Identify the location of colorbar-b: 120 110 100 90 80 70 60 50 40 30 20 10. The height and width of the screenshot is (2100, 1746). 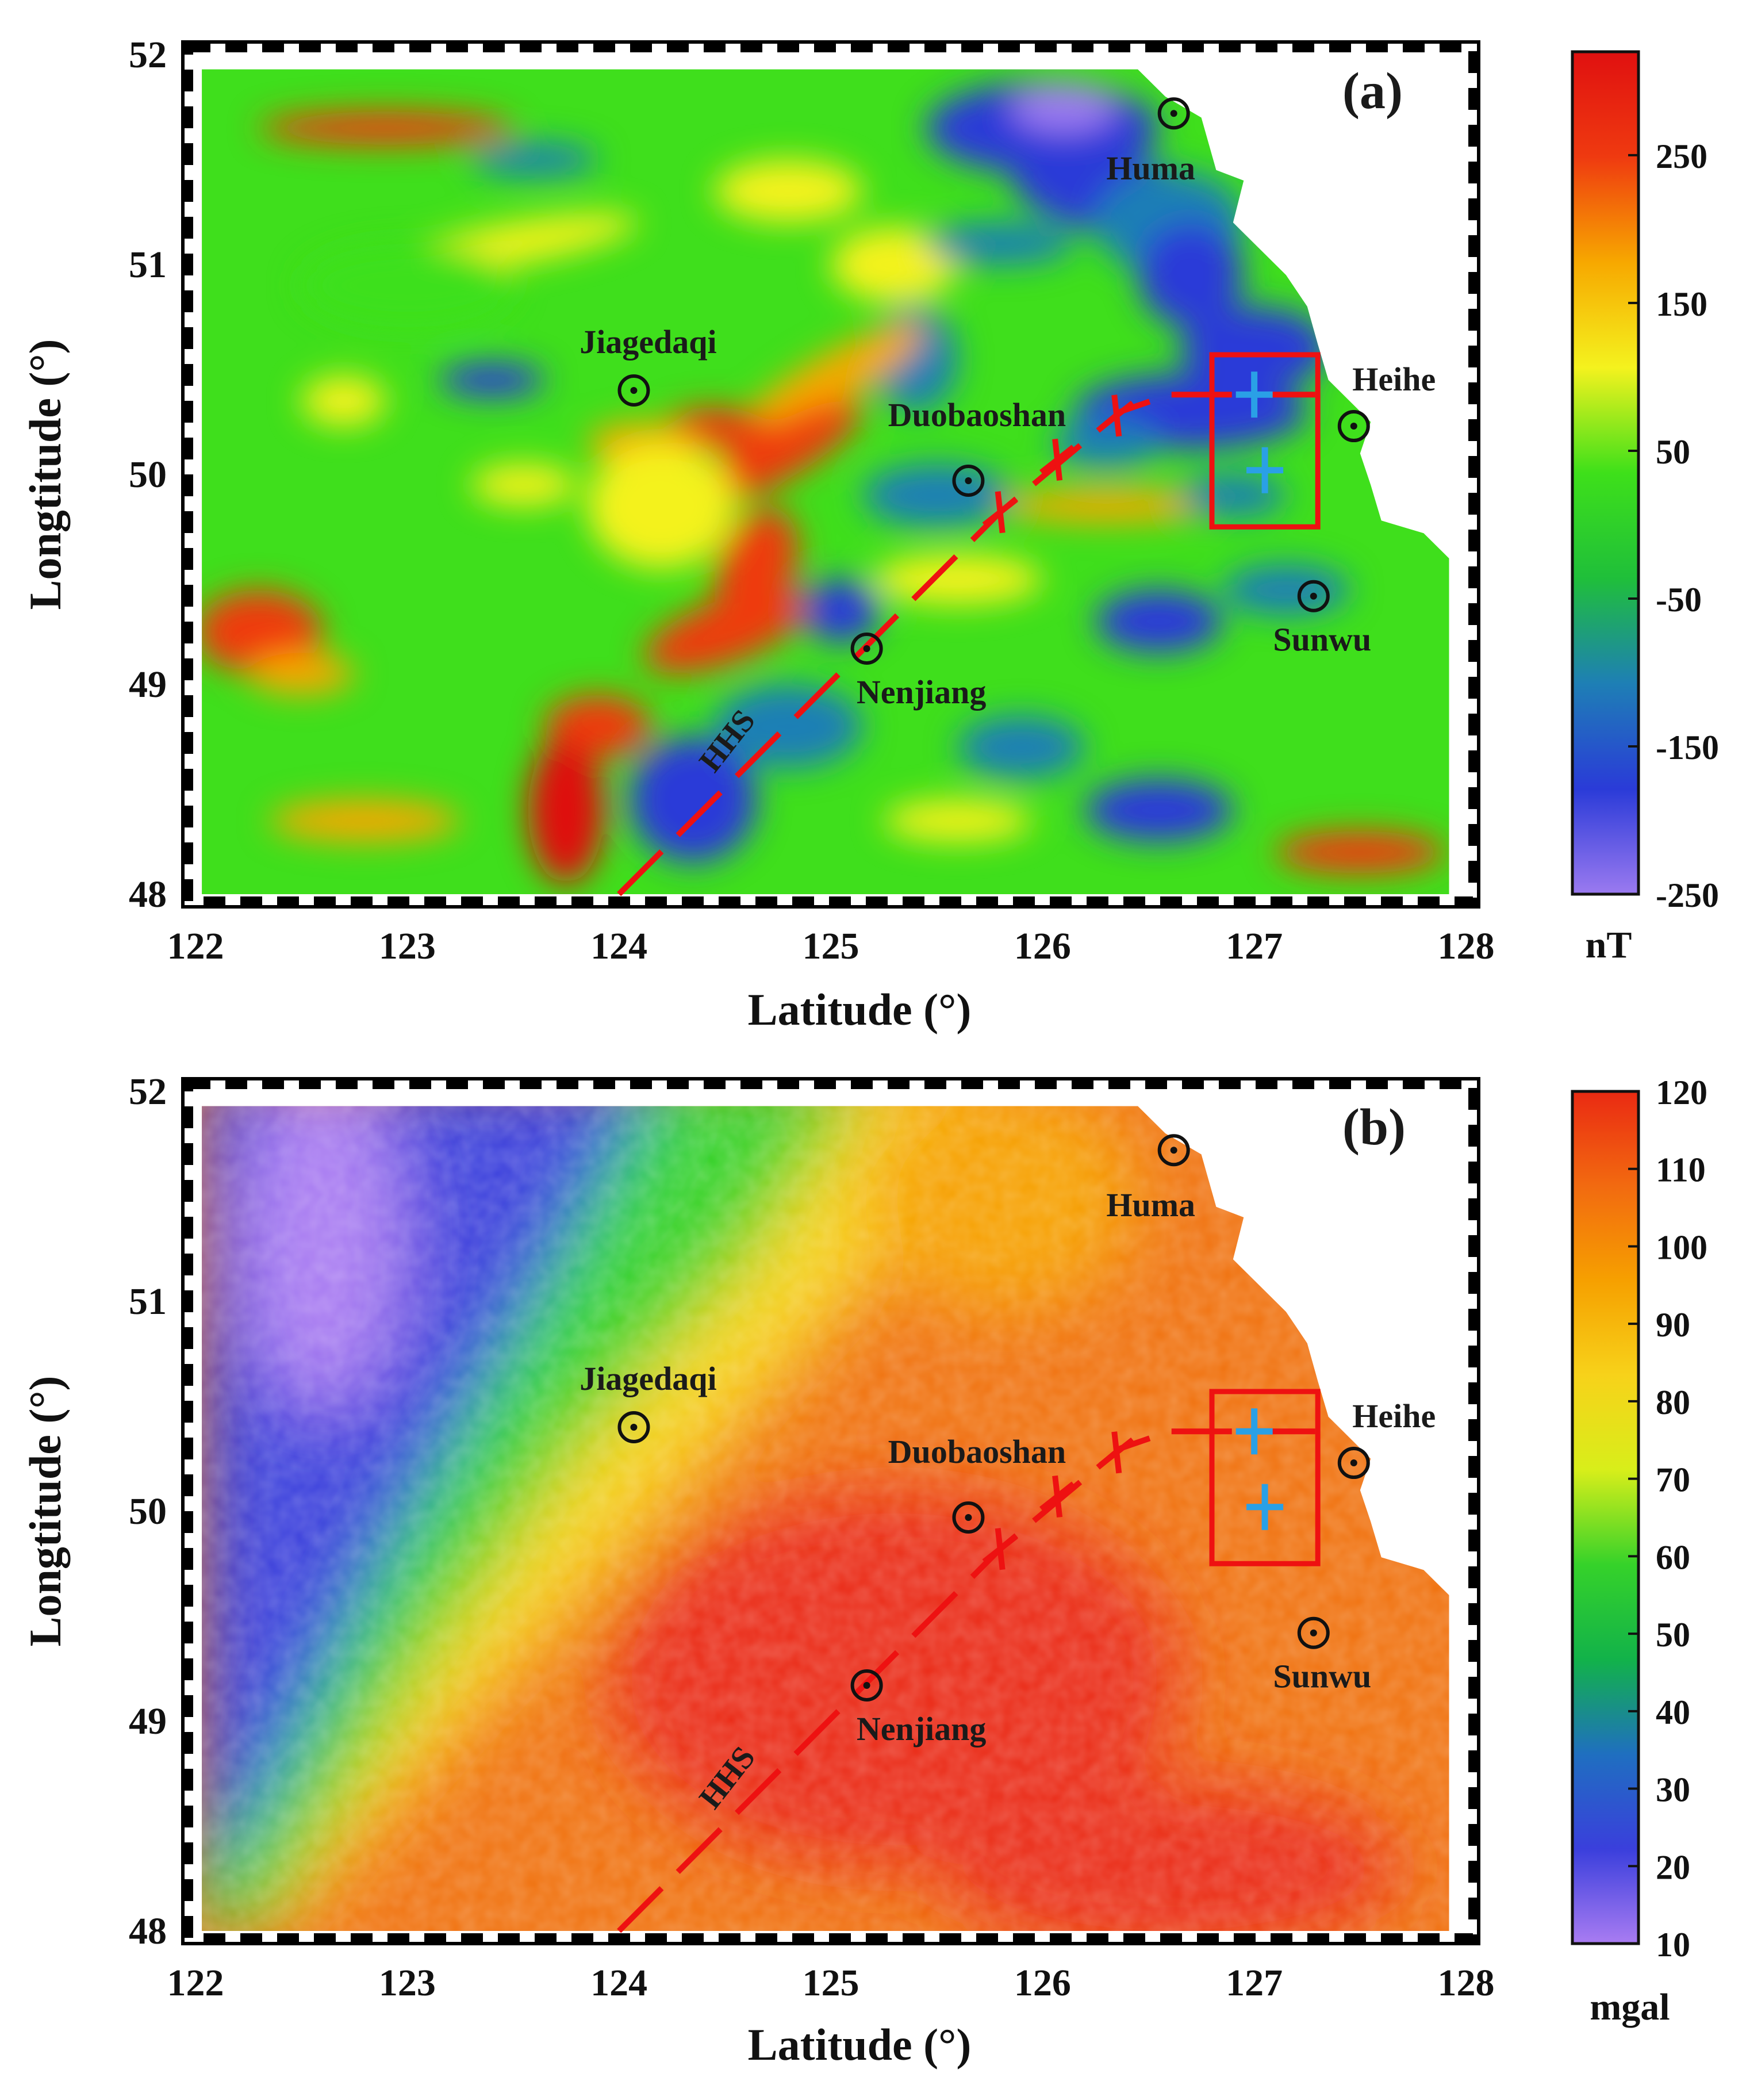
(1639, 1519).